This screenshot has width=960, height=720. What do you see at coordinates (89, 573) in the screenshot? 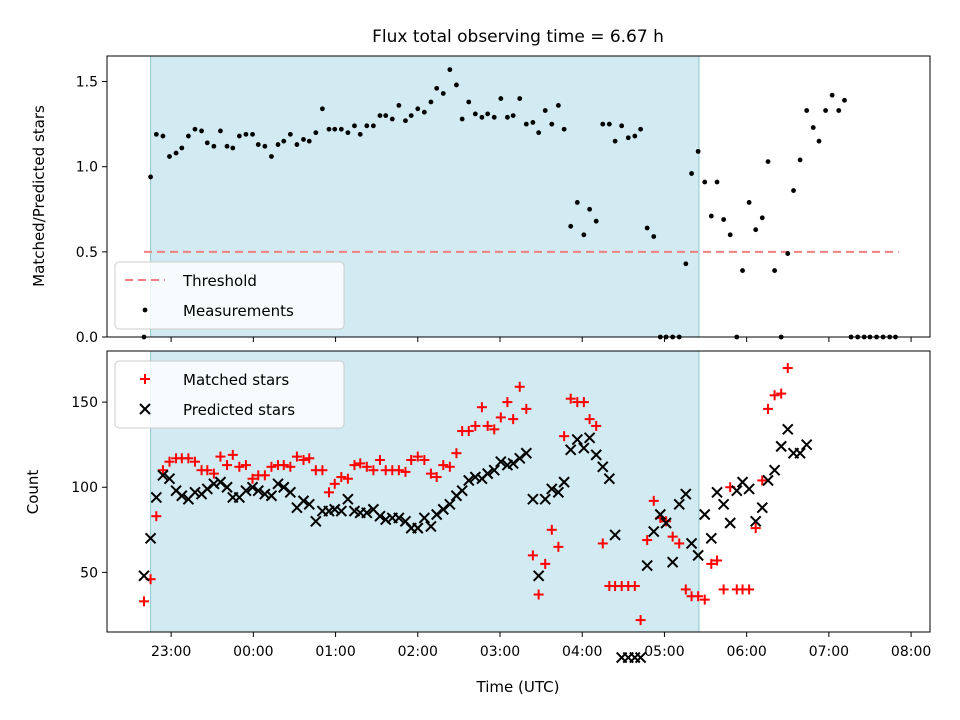
I see `bottom-y-tick-label: 50` at bounding box center [89, 573].